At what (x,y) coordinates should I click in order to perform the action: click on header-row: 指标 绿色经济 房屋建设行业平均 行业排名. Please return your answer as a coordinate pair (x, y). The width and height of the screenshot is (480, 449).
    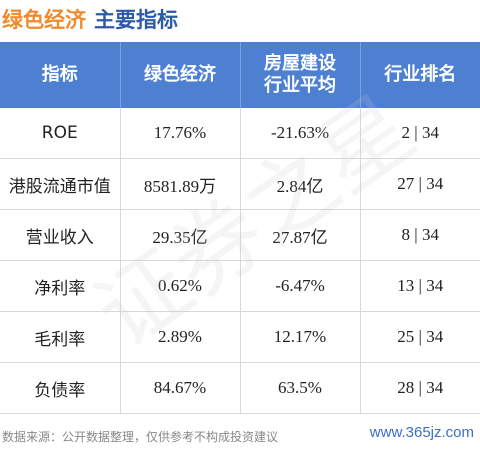
    Looking at the image, I should click on (240, 75).